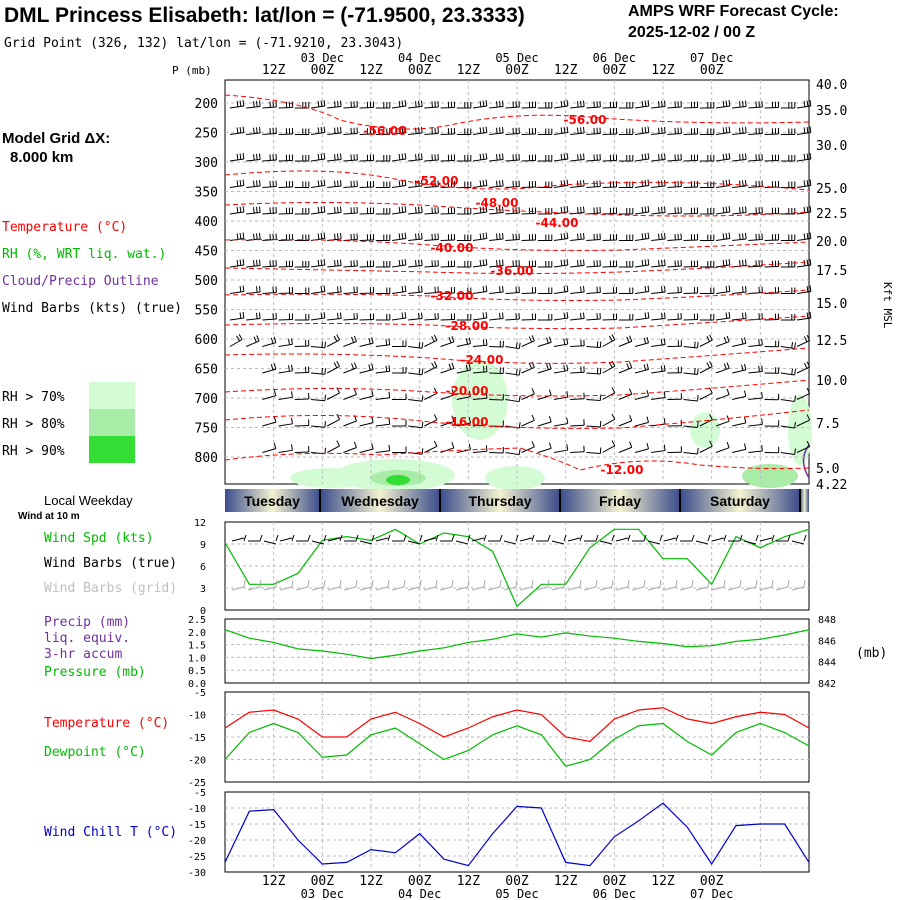  What do you see at coordinates (322, 58) in the screenshot?
I see `date-label-top: 03 Dec` at bounding box center [322, 58].